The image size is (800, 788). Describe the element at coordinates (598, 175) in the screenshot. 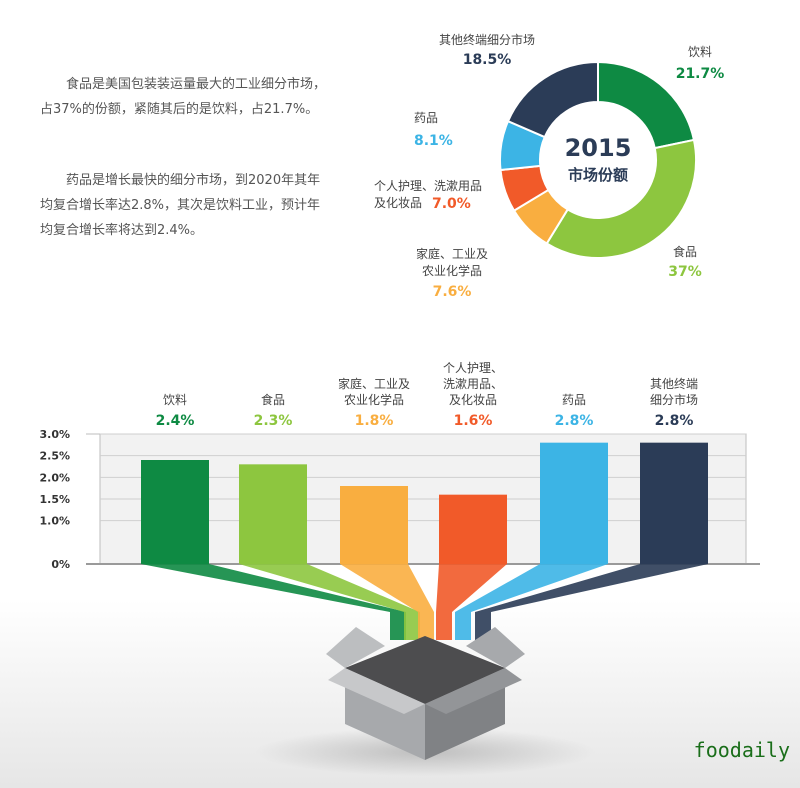

I see `donut-center-subtitle: 市场份额` at that location.